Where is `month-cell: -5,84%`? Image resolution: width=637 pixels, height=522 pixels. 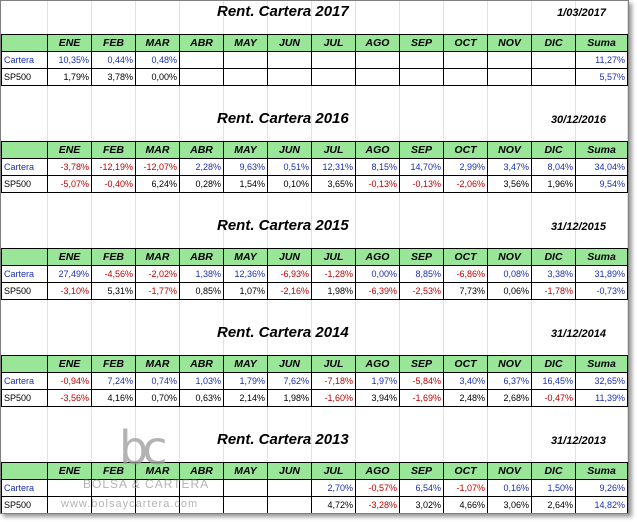
month-cell: -5,84% is located at coordinates (421, 381).